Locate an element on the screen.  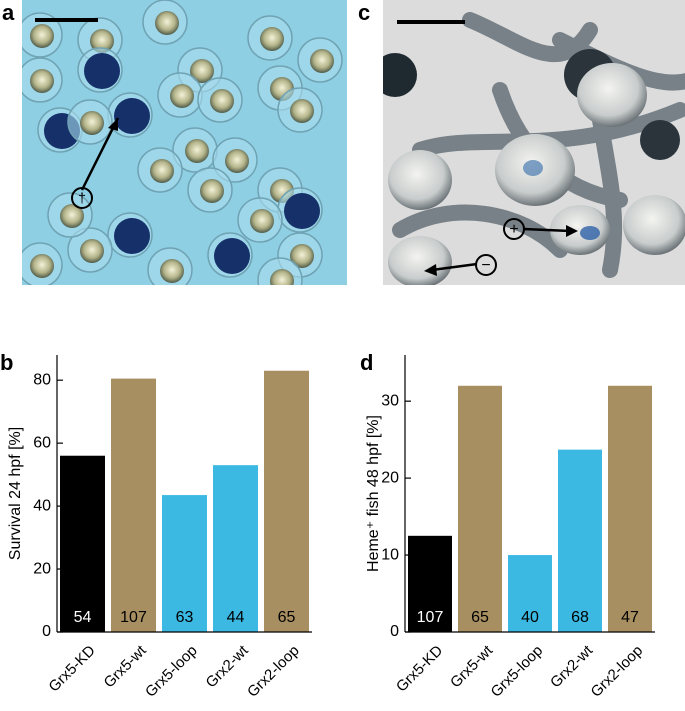
y-tick-label: 80 is located at coordinates (42, 379).